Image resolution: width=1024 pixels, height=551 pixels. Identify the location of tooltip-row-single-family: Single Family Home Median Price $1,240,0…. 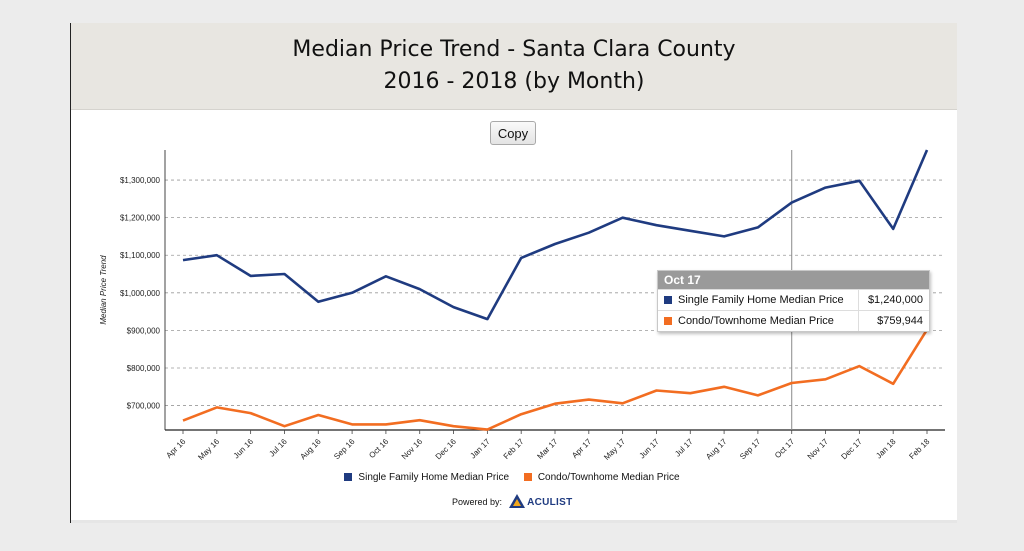
(793, 299).